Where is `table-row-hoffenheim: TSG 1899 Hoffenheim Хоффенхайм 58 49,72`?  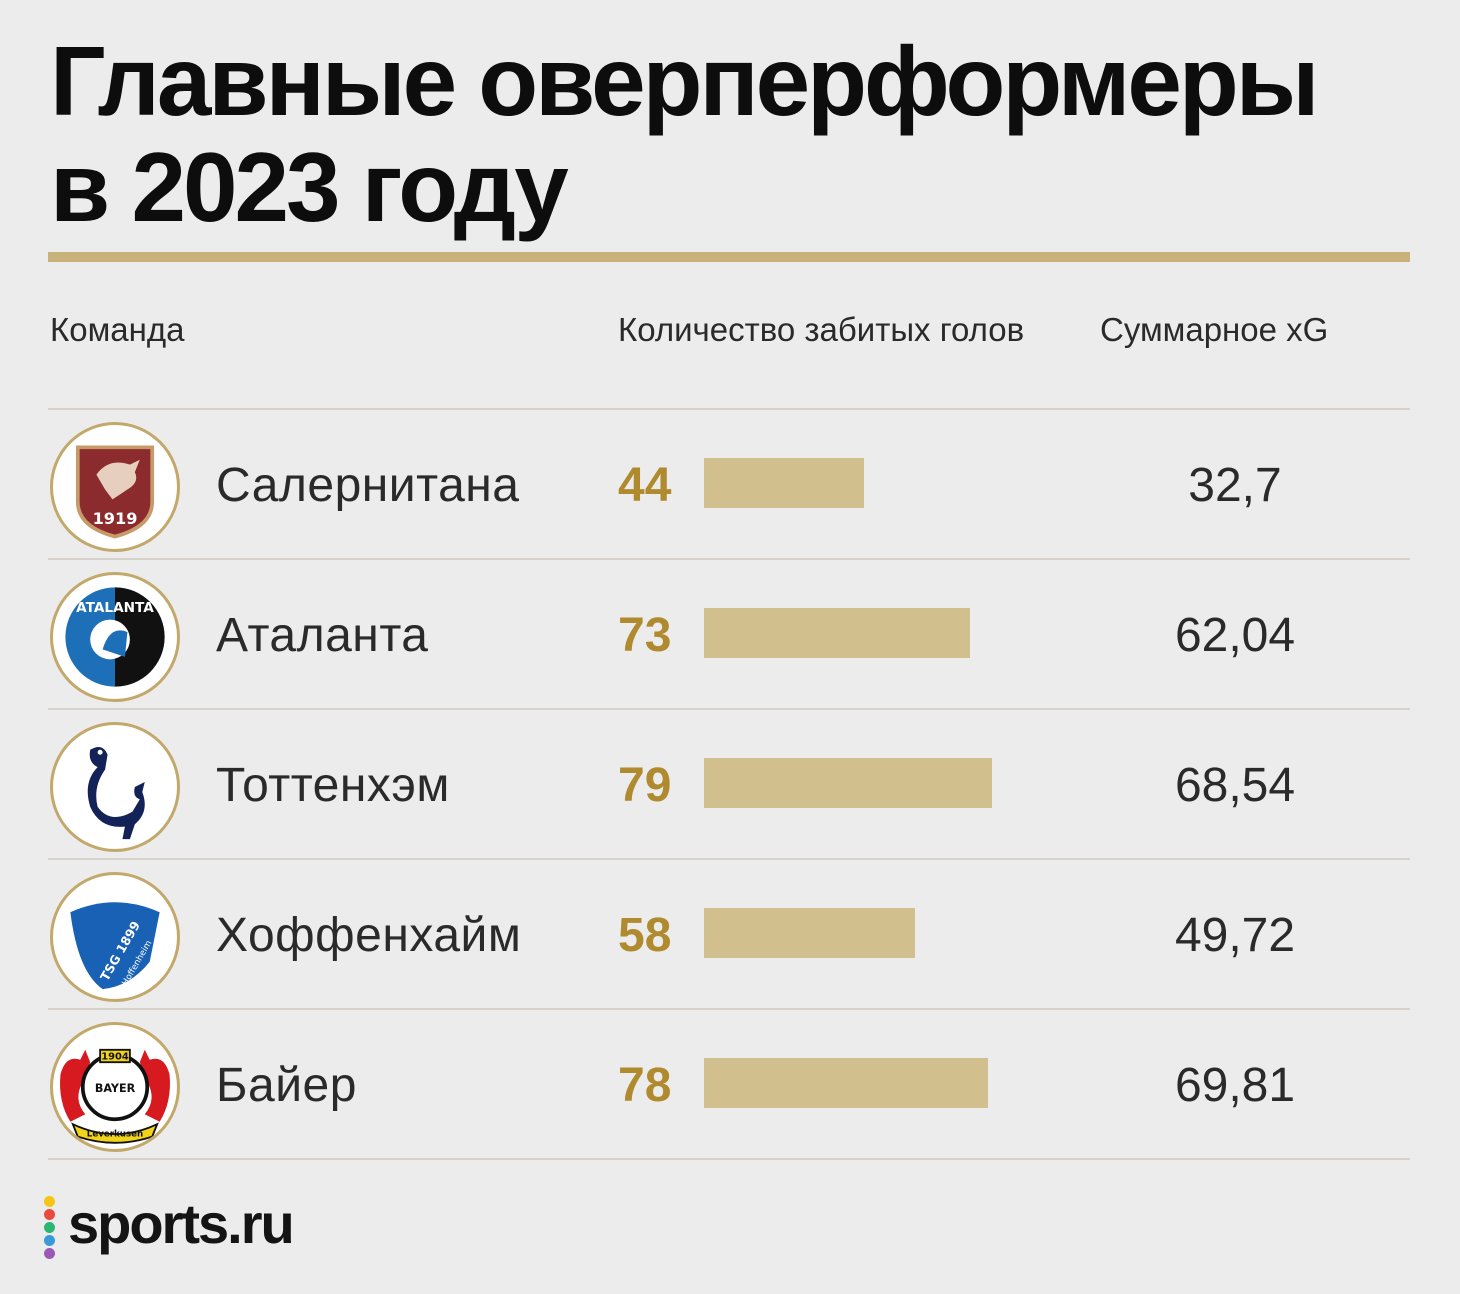
table-row-hoffenheim: TSG 1899 Hoffenheim Хоффенхайм 58 49,72 is located at coordinates (730, 935).